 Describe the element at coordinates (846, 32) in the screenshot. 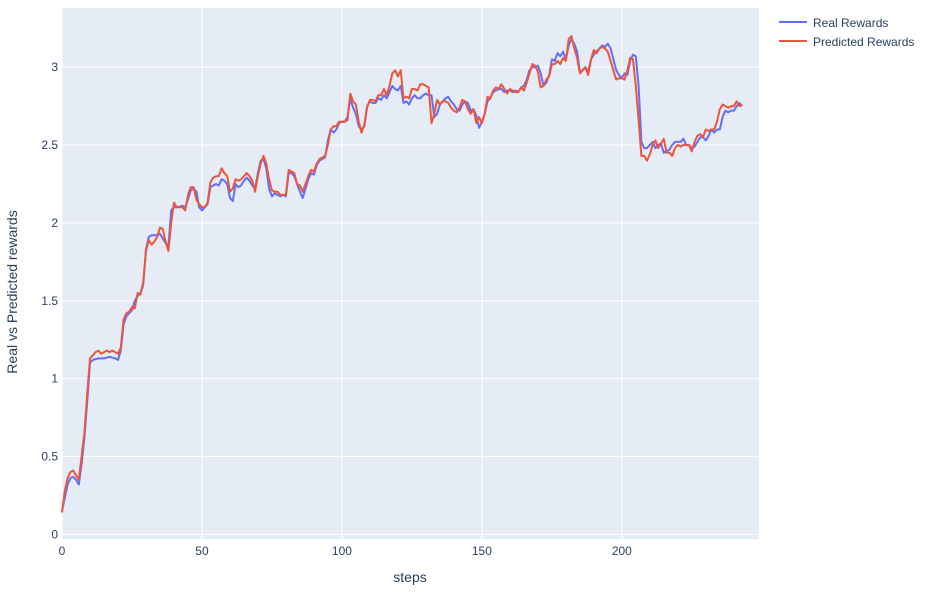

I see `legend: Real Rewards Predicted Rewards` at that location.